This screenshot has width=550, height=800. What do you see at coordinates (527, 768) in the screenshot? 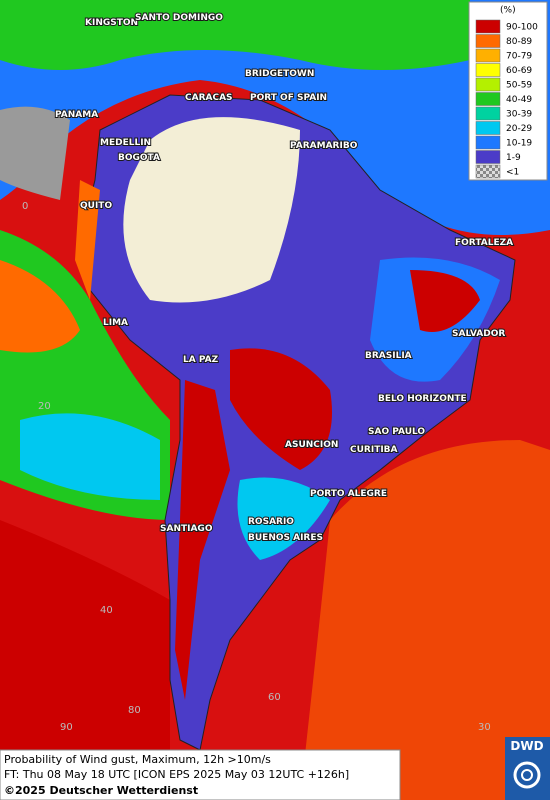
I see `logo: DWD` at bounding box center [527, 768].